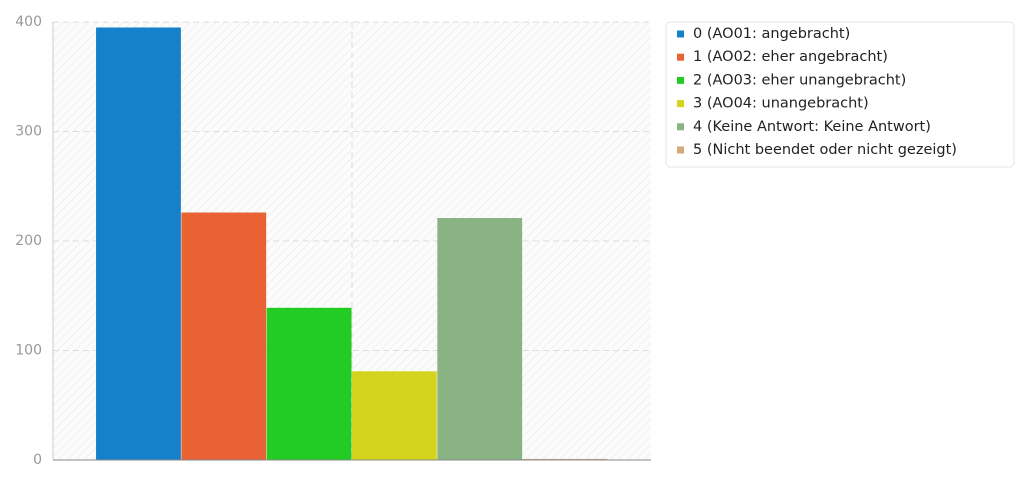 Image resolution: width=1024 pixels, height=491 pixels. I want to click on legend-label: 1 (AO02: eher angebracht), so click(790, 57).